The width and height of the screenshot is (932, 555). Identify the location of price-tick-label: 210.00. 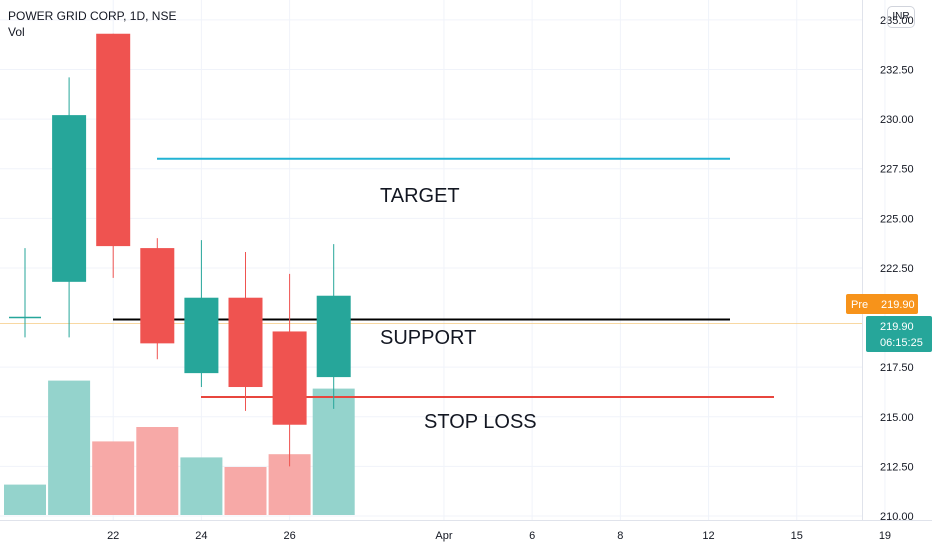
(897, 517).